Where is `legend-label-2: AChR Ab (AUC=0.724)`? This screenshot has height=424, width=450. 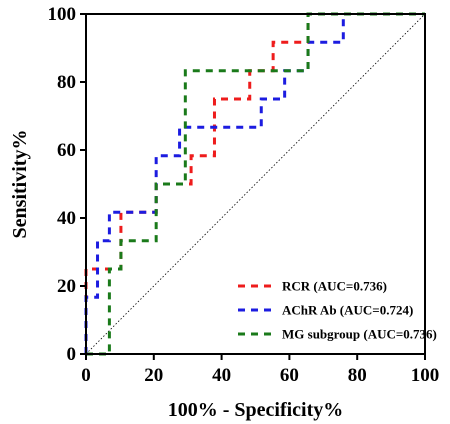
legend-label-2: AChR Ab (AUC=0.724) is located at coordinates (347, 310).